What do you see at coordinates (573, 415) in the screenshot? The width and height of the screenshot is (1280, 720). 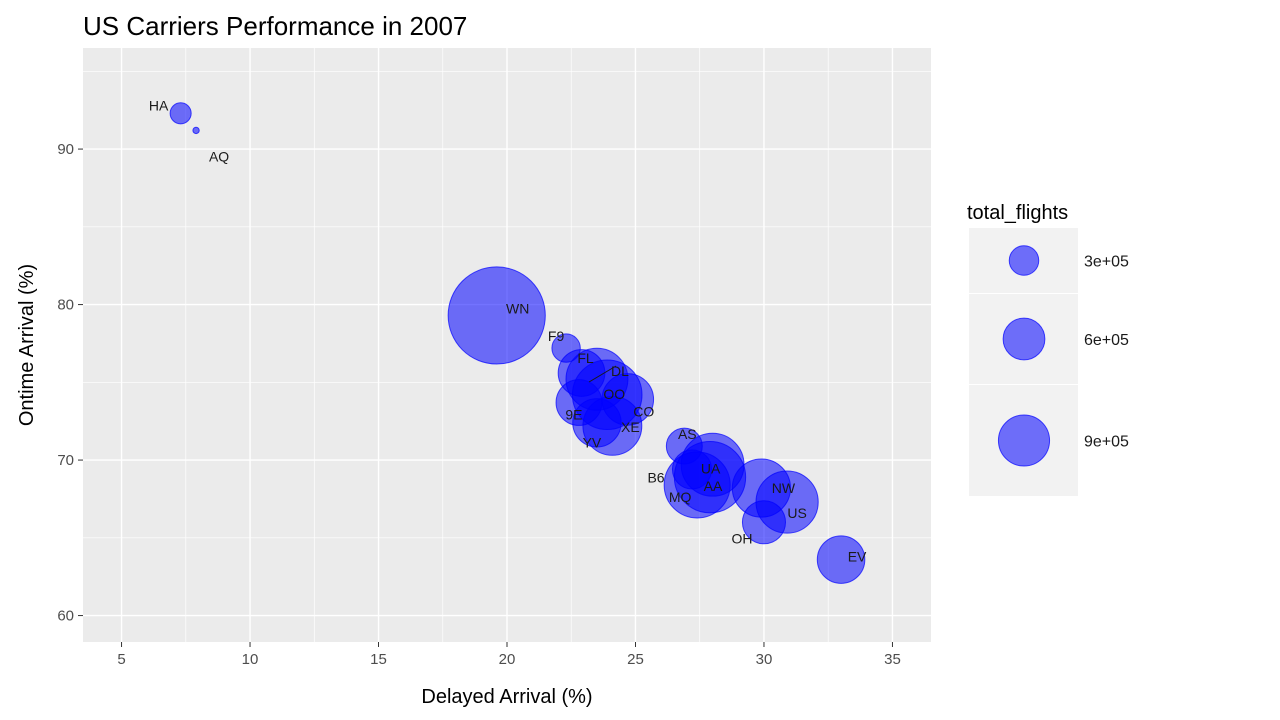 I see `label-9e: 9E` at bounding box center [573, 415].